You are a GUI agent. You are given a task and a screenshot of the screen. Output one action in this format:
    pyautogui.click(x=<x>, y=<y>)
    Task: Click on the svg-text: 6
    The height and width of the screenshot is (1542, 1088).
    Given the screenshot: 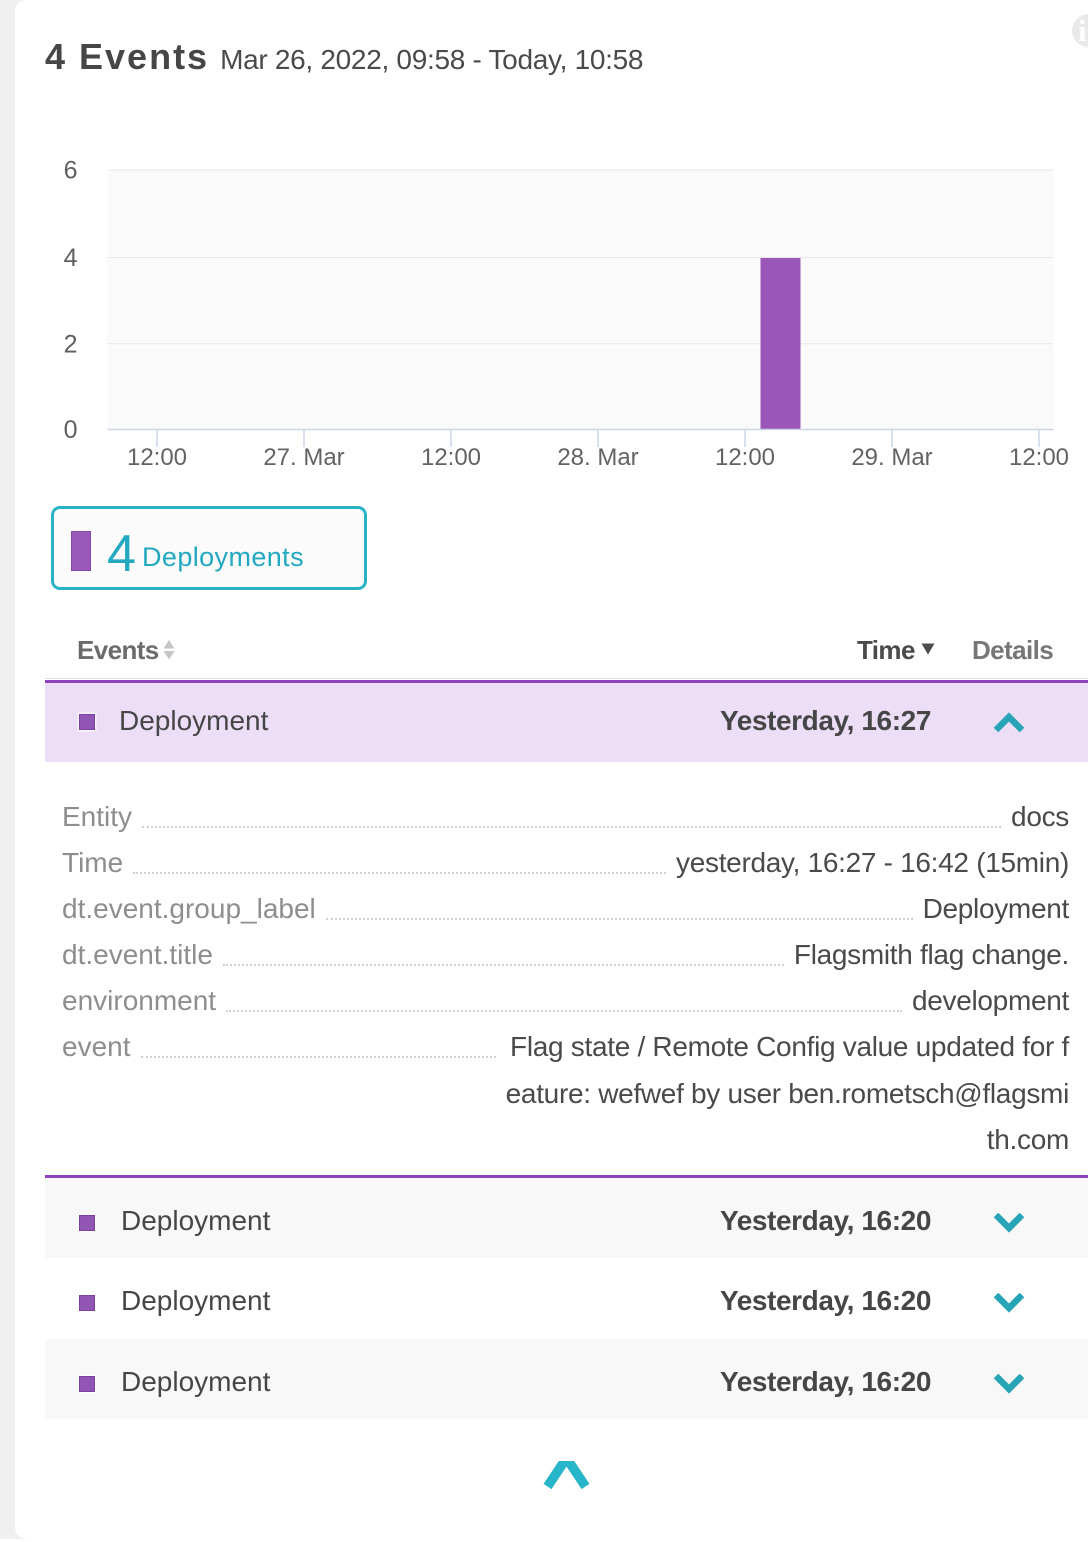 What is the action you would take?
    pyautogui.click(x=71, y=171)
    